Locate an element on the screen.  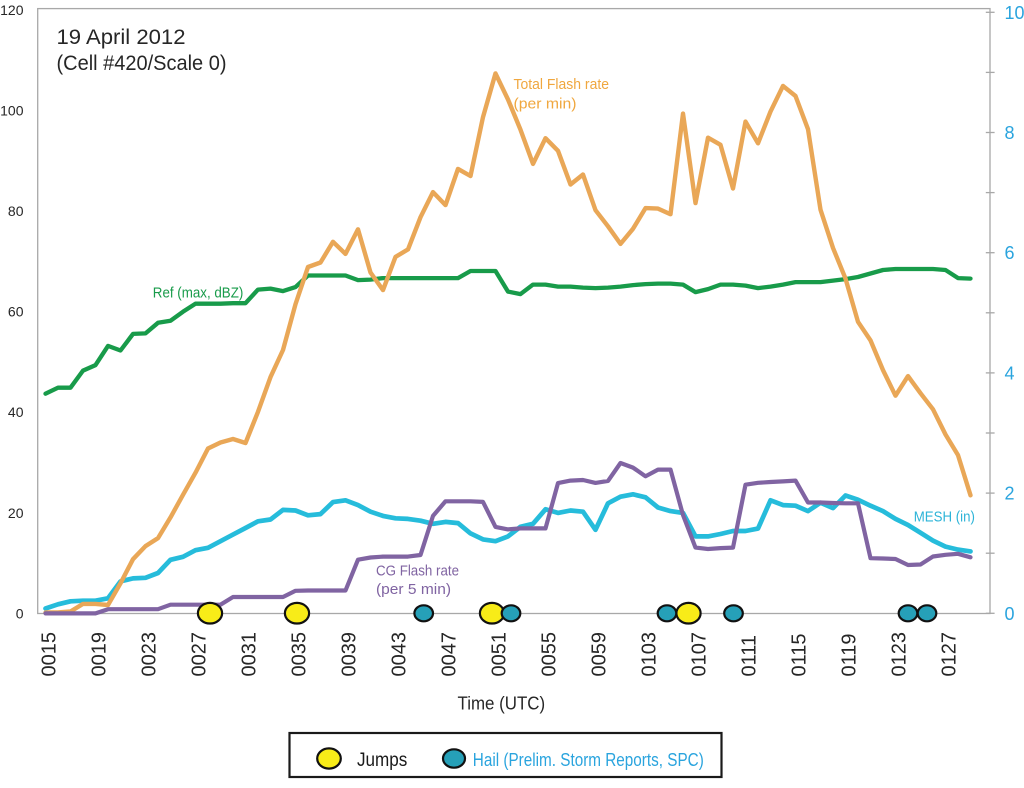
svg-text: 0051 is located at coordinates (499, 654).